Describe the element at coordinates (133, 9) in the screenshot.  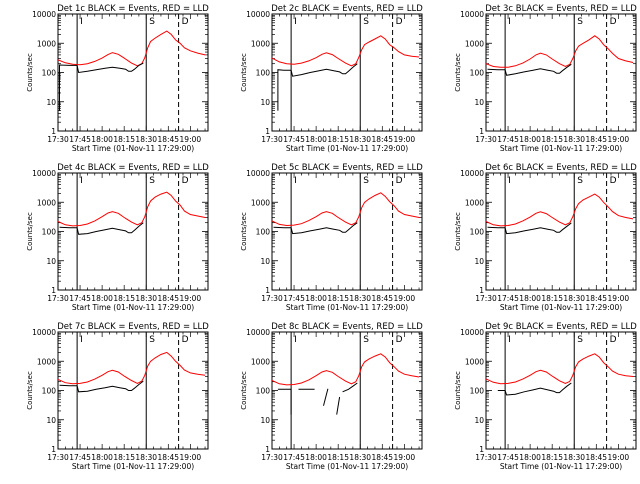
I see `panel-title: Det 1c BLACK = Events, RED = LLD` at that location.